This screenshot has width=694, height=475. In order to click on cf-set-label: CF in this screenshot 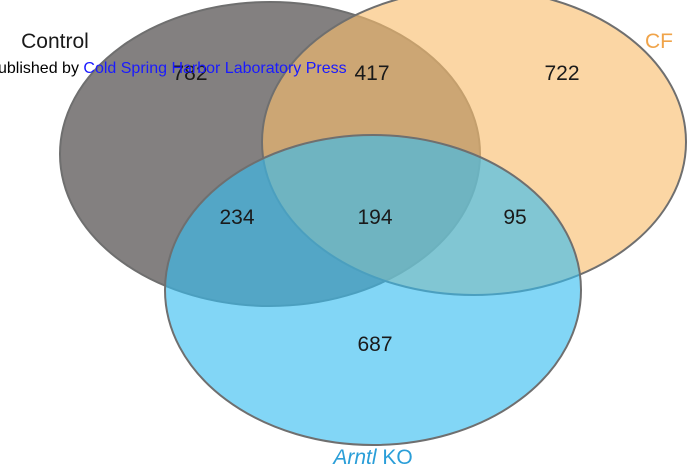, I will do `click(659, 41)`.